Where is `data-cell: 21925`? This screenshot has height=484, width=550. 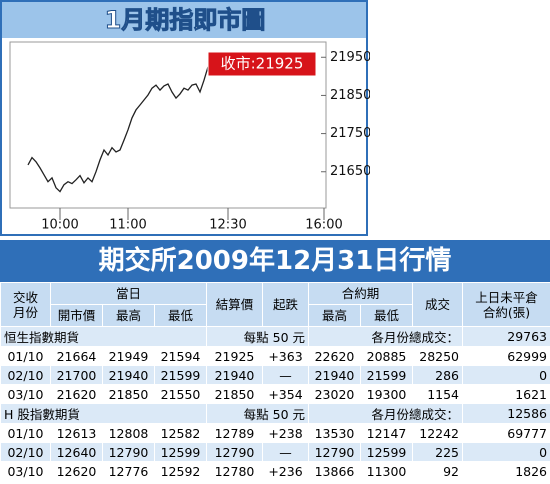
data-cell: 21925 is located at coordinates (234, 356).